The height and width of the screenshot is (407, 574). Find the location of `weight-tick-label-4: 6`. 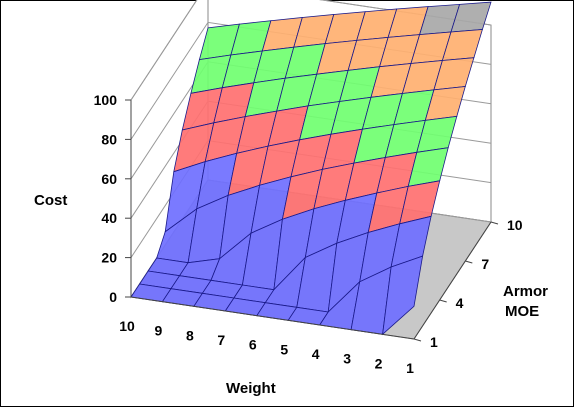

weight-tick-label-4: 6 is located at coordinates (253, 345).